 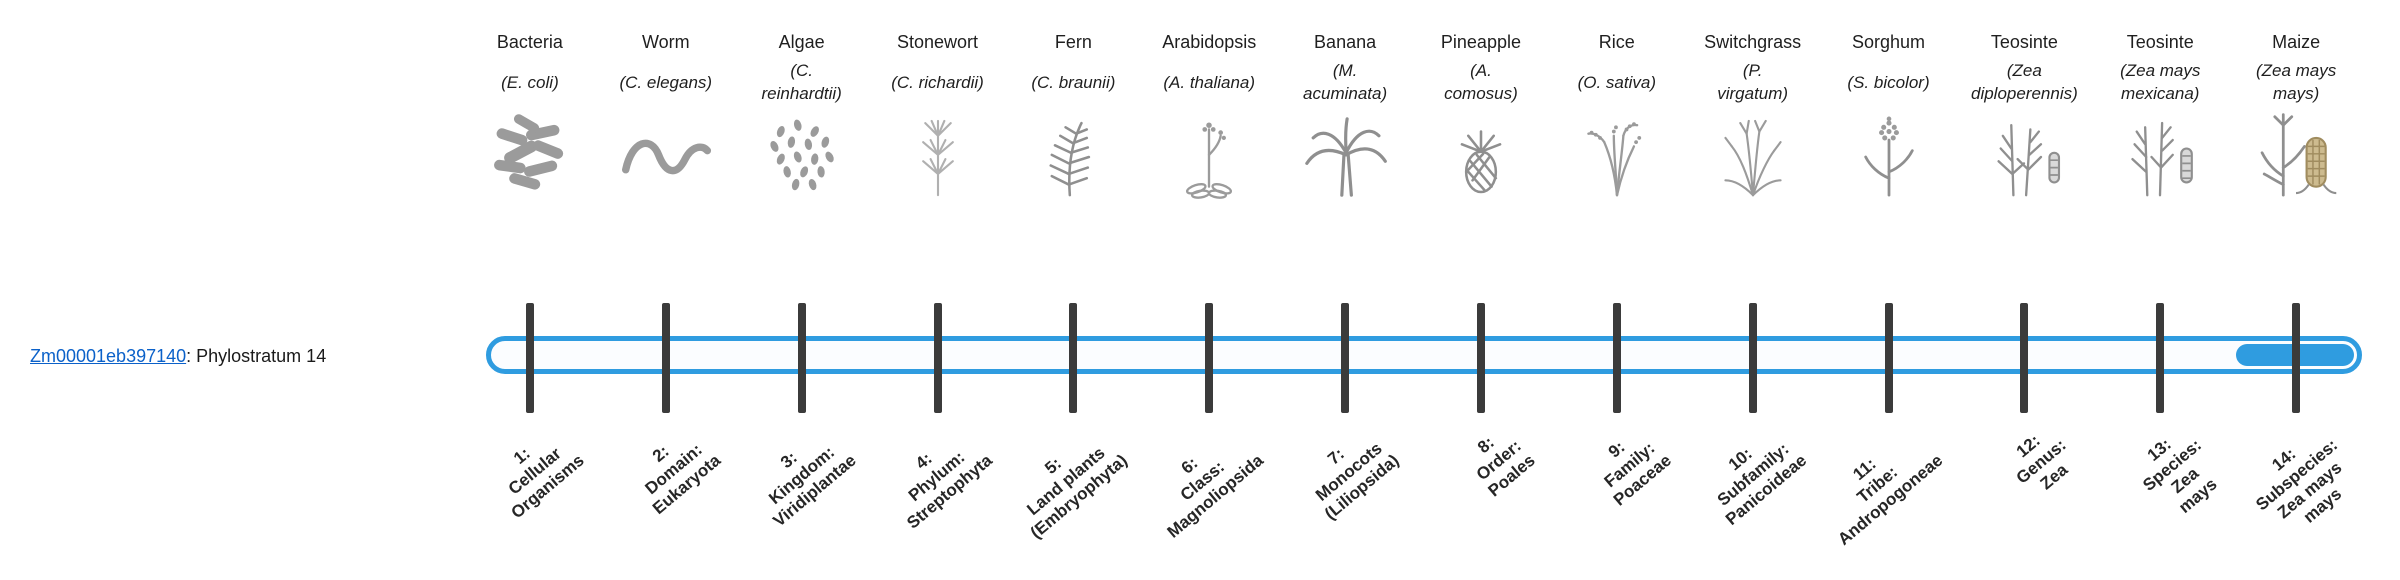 What do you see at coordinates (530, 82) in the screenshot?
I see `species-latin-name: (E. coli)` at bounding box center [530, 82].